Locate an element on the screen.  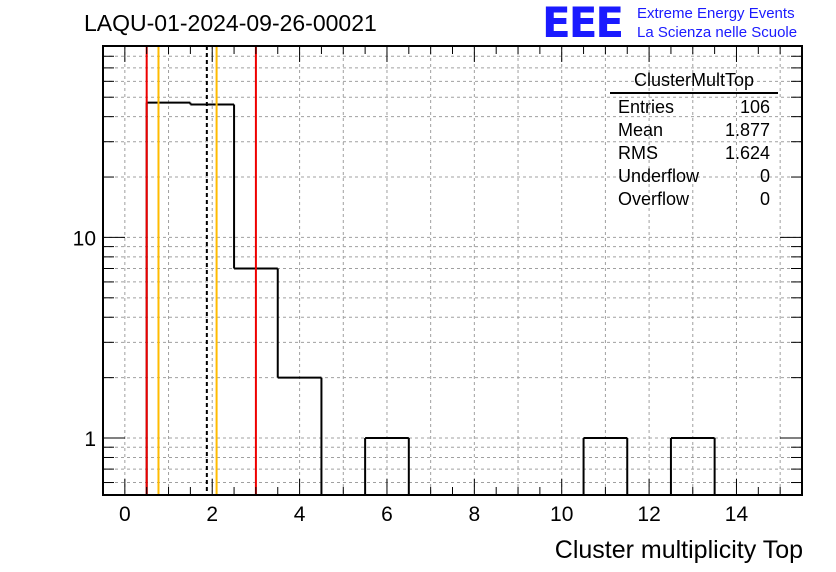
stats-label: Mean is located at coordinates (641, 130).